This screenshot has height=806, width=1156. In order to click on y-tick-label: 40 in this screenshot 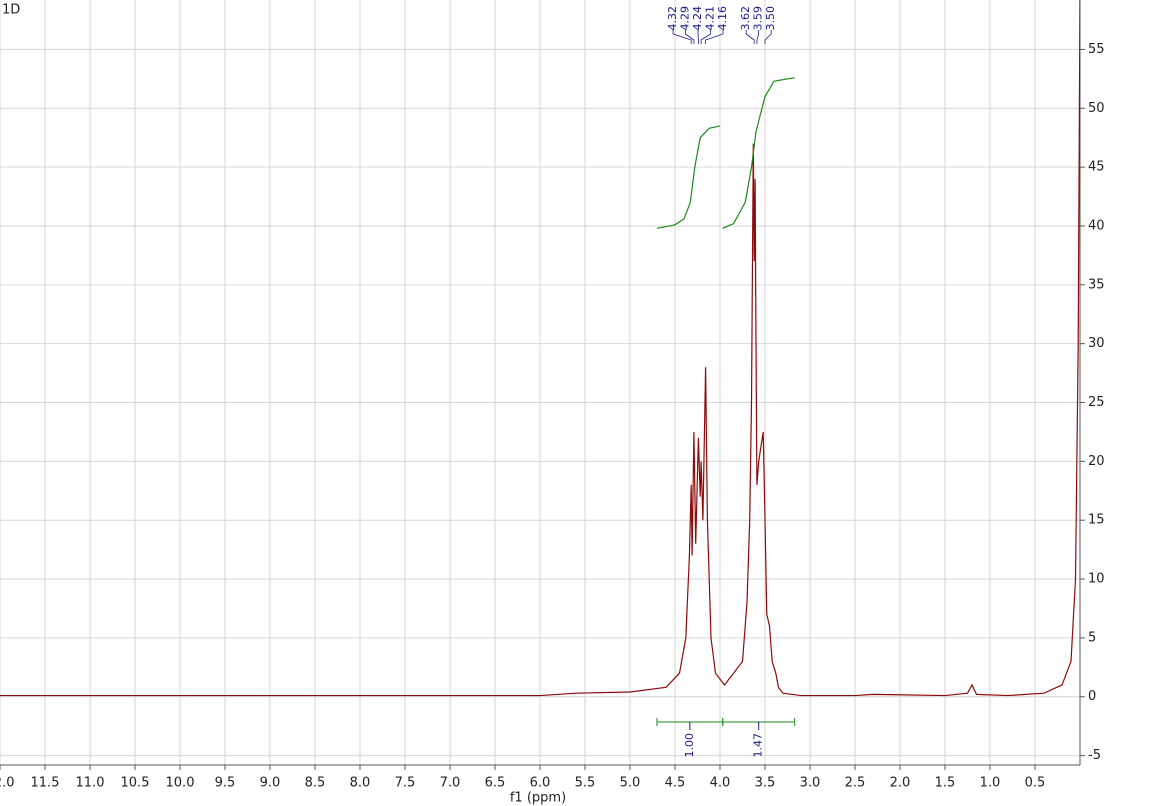, I will do `click(1096, 225)`.